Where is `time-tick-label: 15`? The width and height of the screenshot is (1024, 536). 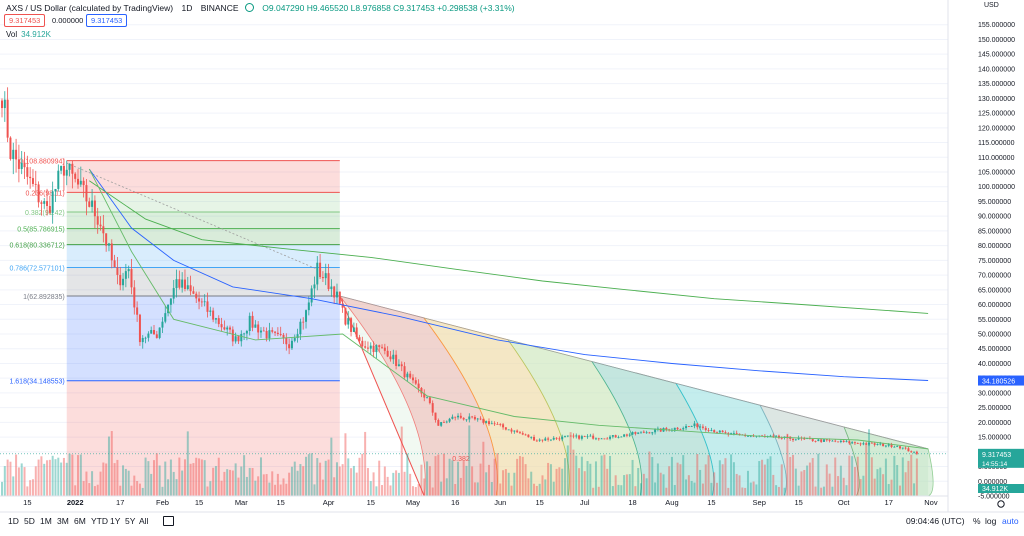 time-tick-label: 15 is located at coordinates (27, 502).